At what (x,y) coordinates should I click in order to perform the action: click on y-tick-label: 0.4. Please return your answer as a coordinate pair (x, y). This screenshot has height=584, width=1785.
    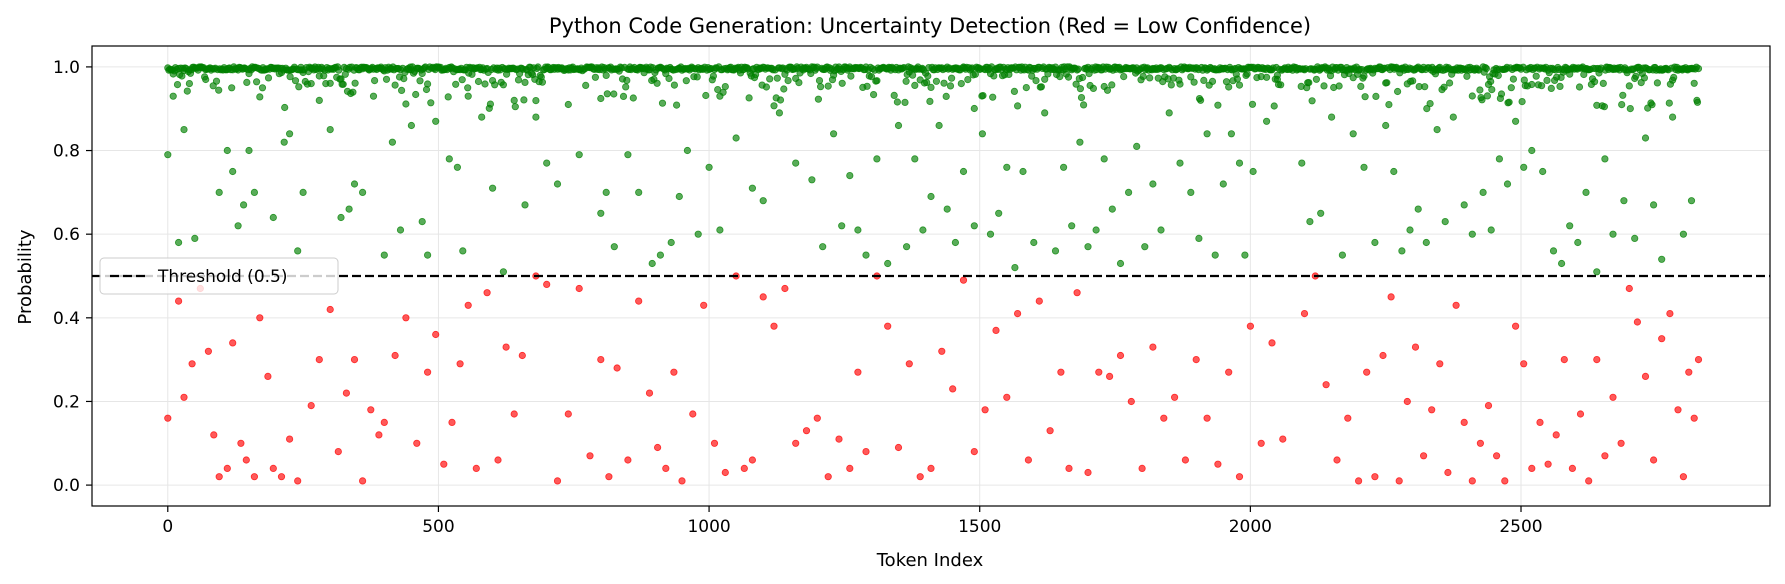
    Looking at the image, I should click on (66, 319).